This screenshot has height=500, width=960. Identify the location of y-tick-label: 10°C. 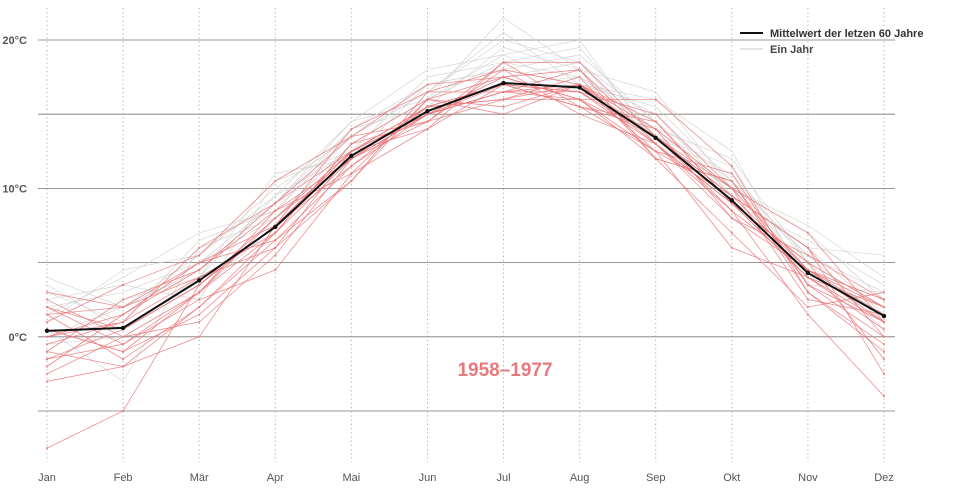
(14, 189).